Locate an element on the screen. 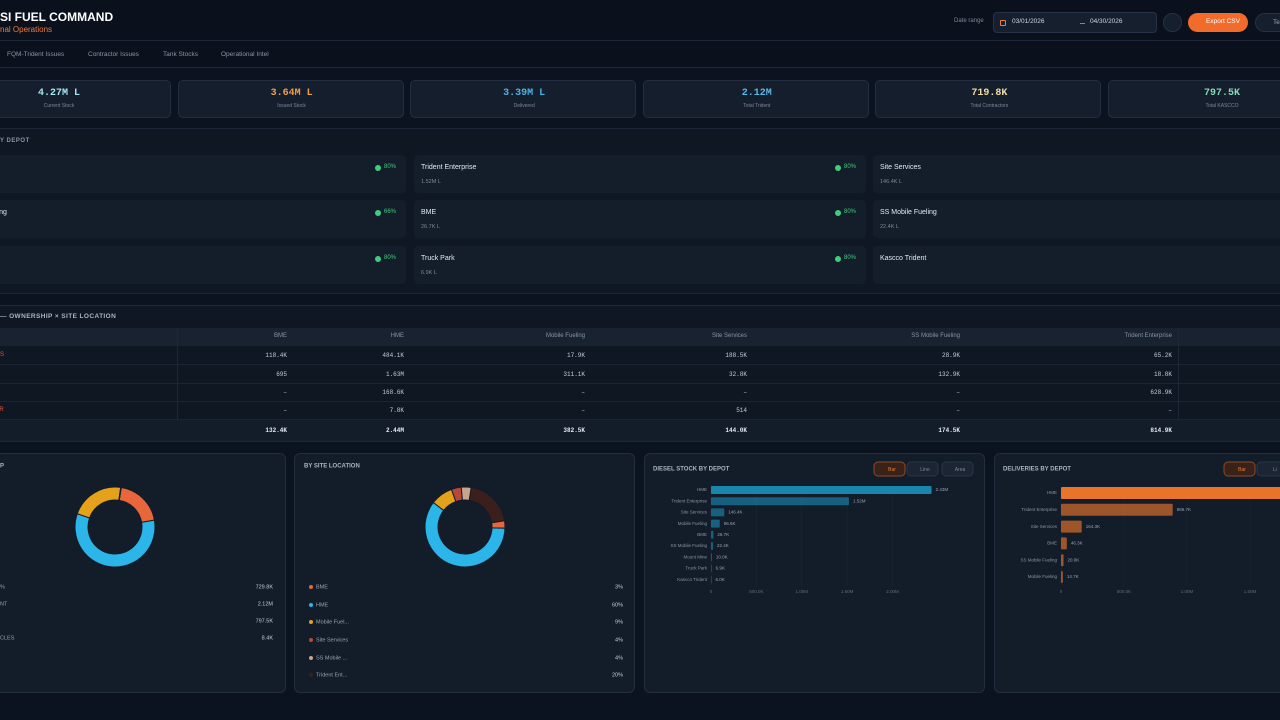 The image size is (1280, 720). table-cell: 168.6K is located at coordinates (393, 392).